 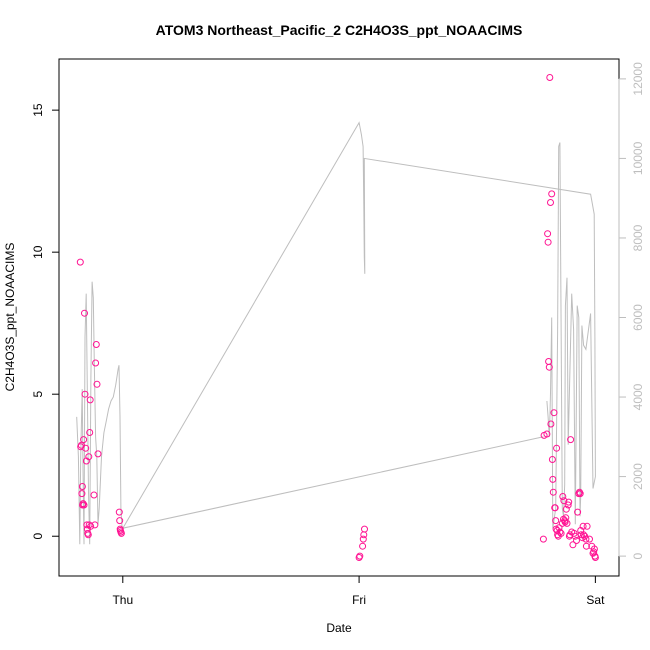 What do you see at coordinates (339, 628) in the screenshot?
I see `x-axis-label: Date` at bounding box center [339, 628].